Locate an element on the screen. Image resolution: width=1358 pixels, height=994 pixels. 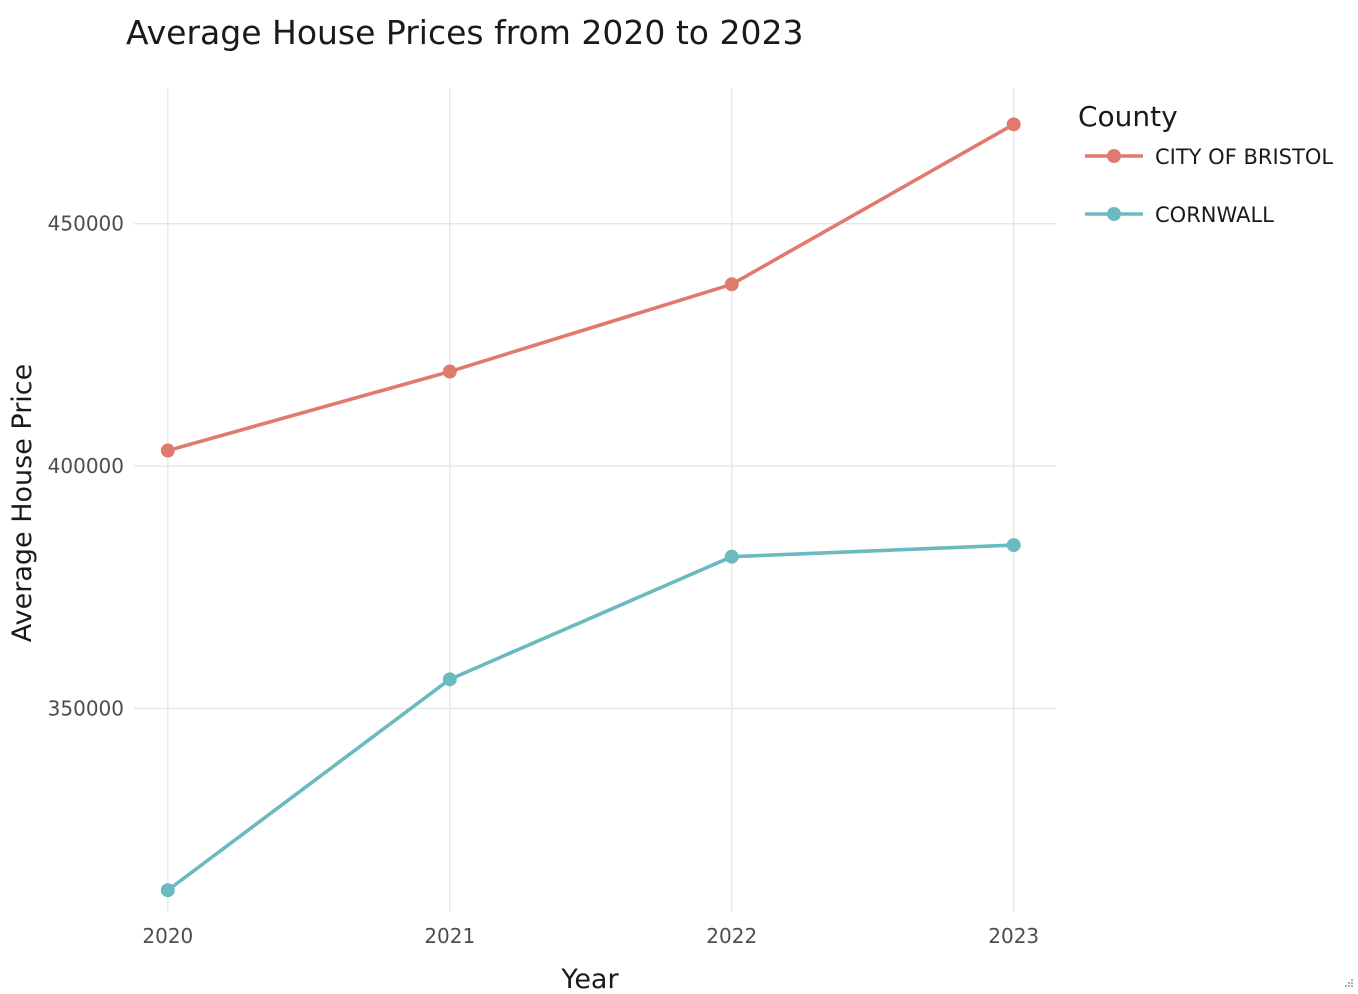
legend-label: CITY OF BRISTOL is located at coordinates (1244, 157).